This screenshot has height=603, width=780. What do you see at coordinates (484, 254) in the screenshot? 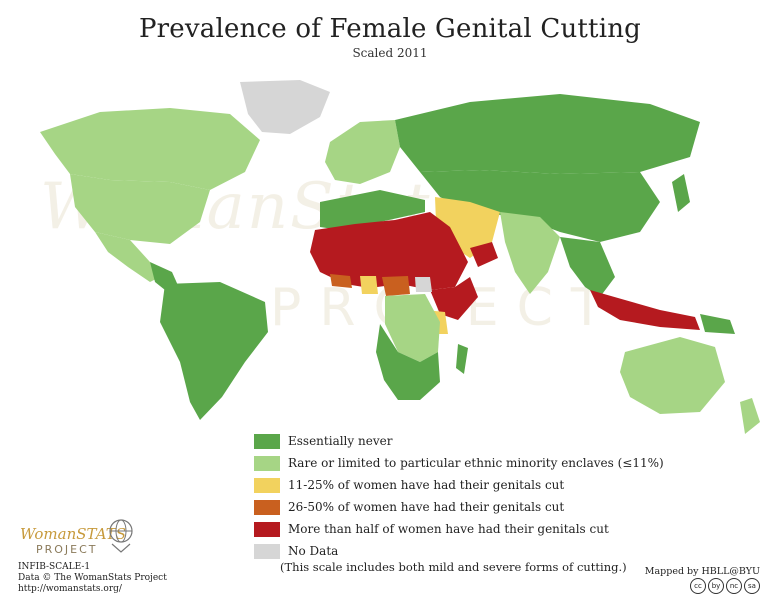
I see `region-yemen-oman` at bounding box center [484, 254].